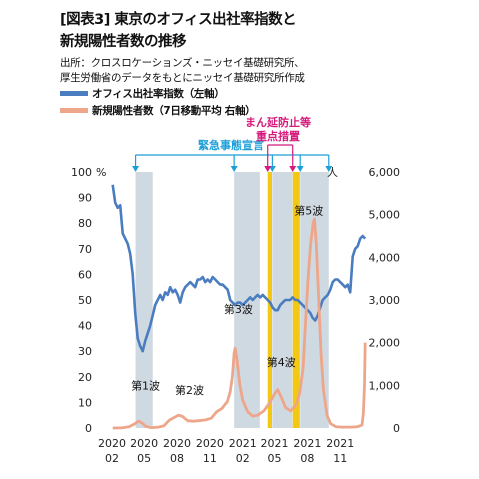  I want to click on wave-label: 第1波, so click(145, 386).